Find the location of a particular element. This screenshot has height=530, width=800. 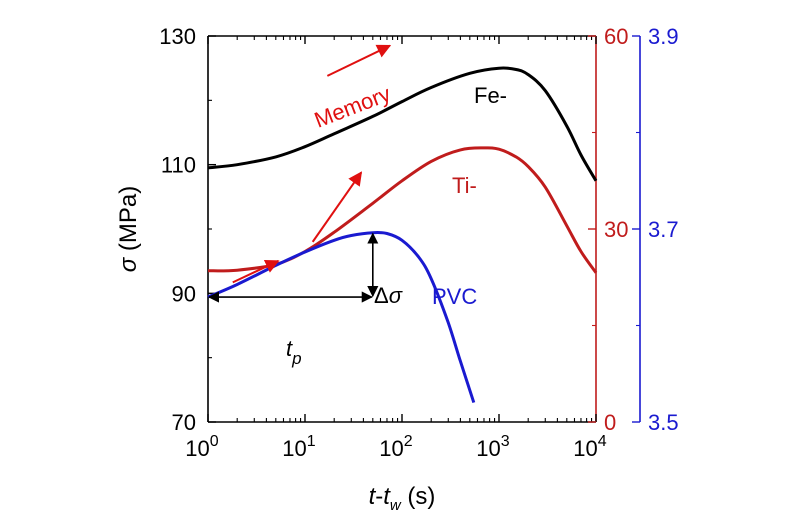

y-tick-label: 70 is located at coordinates (184, 422).